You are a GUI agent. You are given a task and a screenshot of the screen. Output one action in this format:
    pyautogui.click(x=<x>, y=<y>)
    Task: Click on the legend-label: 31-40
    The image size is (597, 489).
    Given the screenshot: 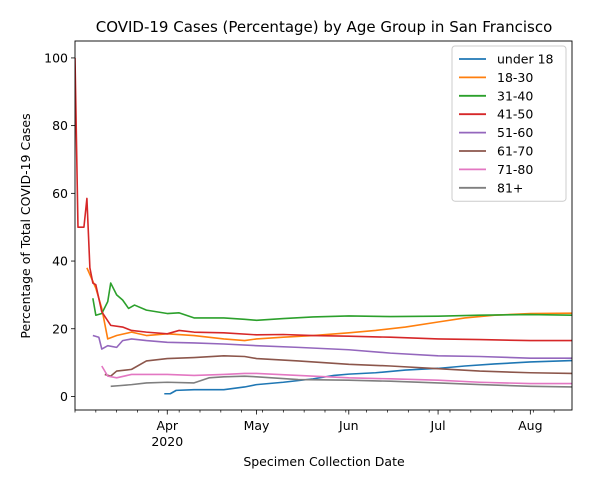 What is the action you would take?
    pyautogui.click(x=515, y=95)
    